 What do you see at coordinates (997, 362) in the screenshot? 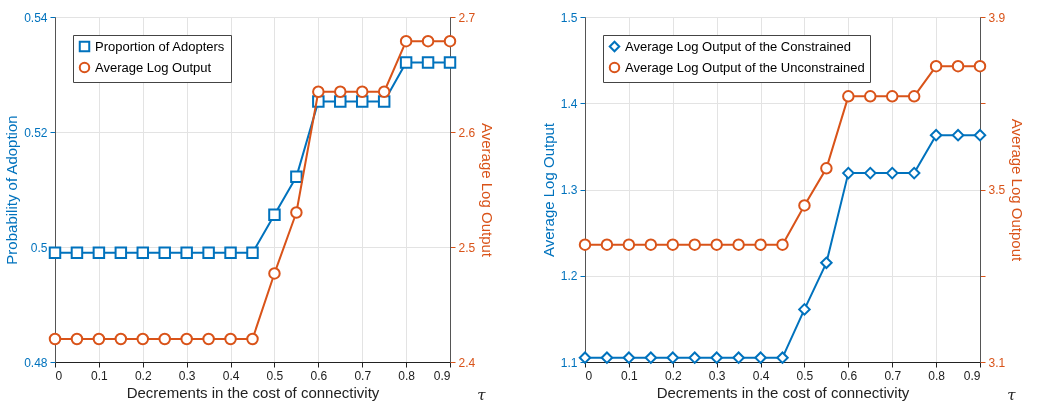
I see `y2-tick-label: 3.1` at bounding box center [997, 362].